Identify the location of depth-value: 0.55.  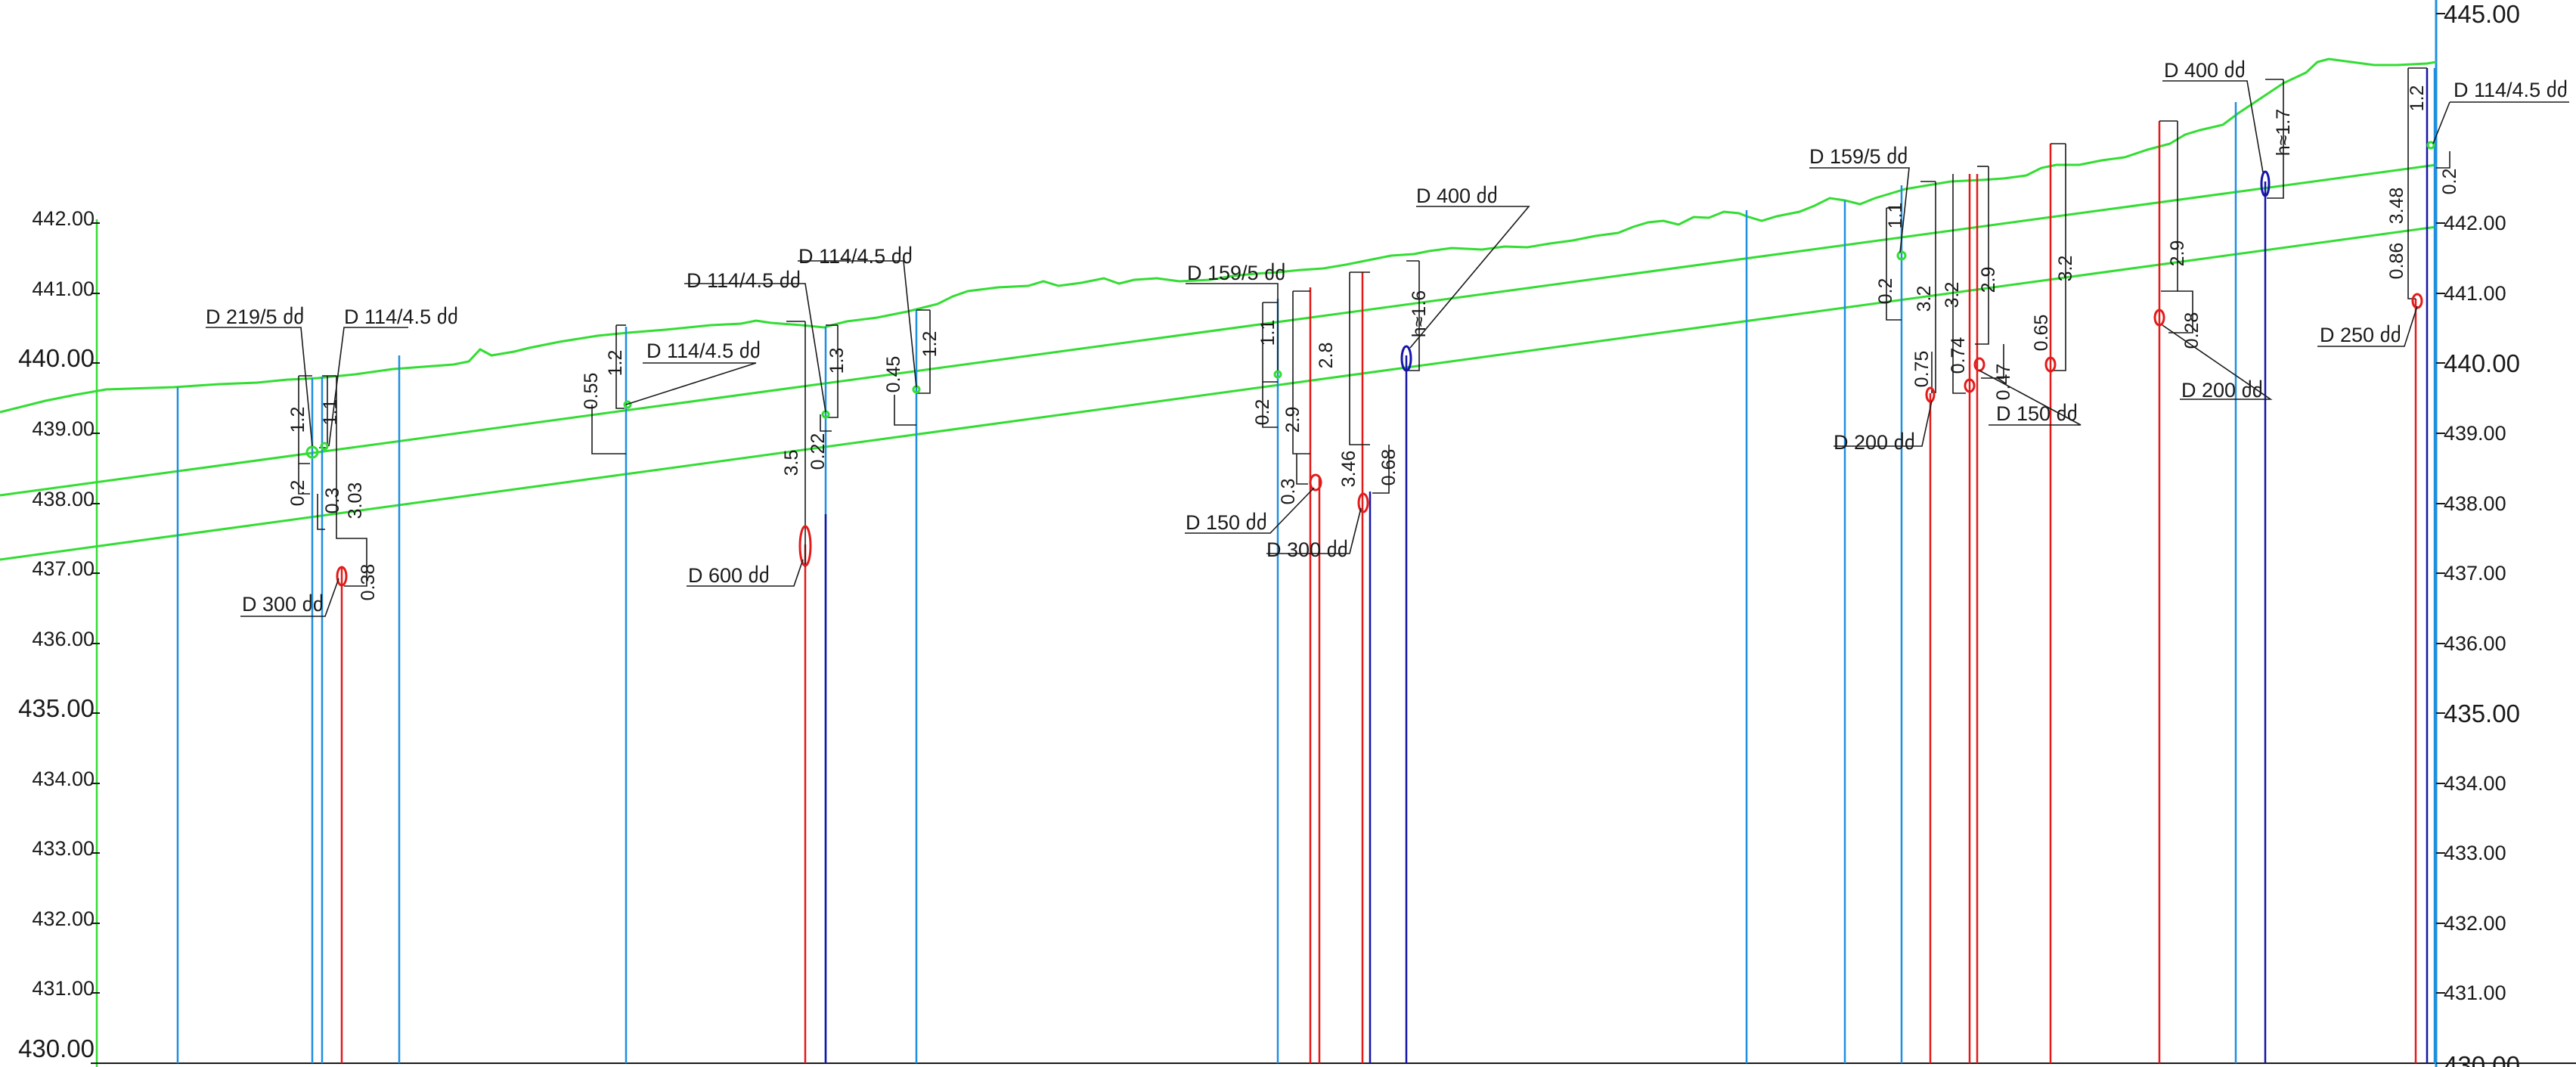
(591, 391).